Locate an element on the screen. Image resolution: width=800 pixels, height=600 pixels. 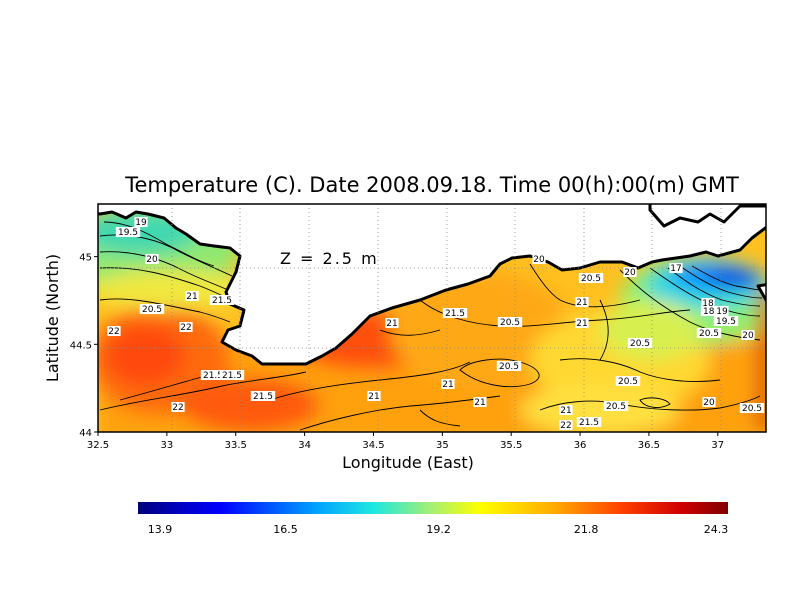
x-axis-ticks: 32.5 33 33.5 34 34.5 35 35.5 36 36.5 37 is located at coordinates (405, 441).